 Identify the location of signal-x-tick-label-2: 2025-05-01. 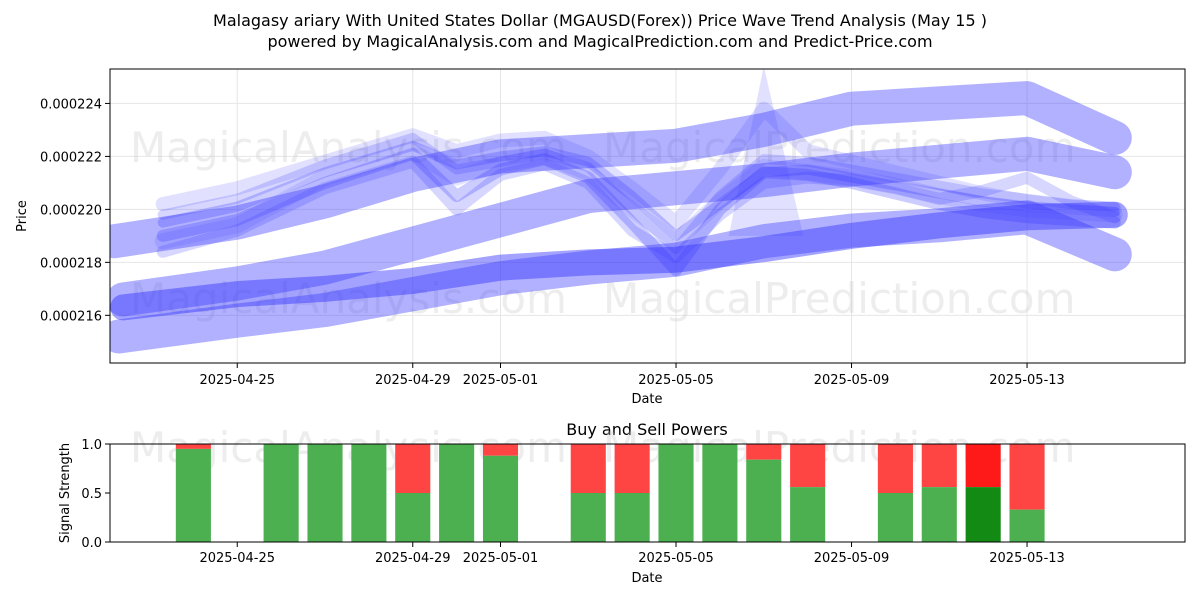
(501, 558).